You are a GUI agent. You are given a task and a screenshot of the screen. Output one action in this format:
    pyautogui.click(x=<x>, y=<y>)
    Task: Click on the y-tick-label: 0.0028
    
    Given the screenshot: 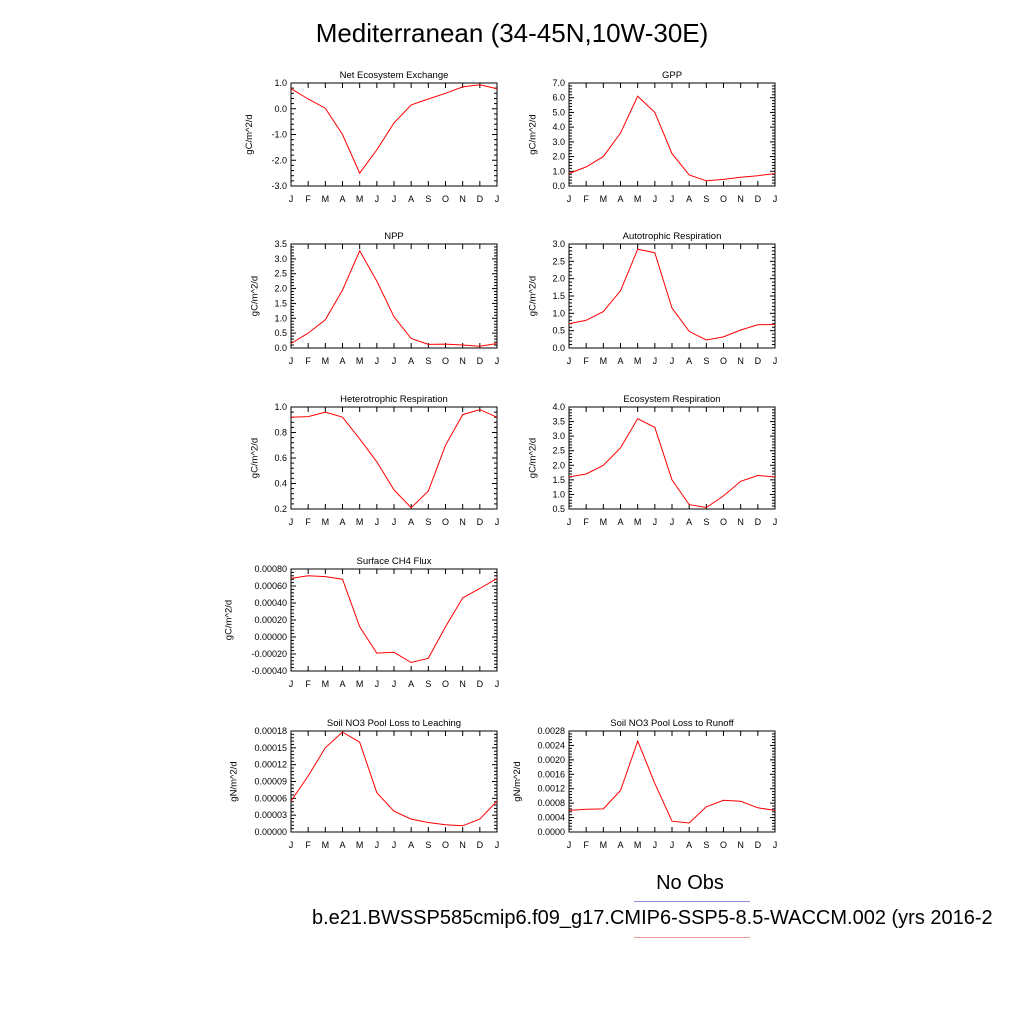 What is the action you would take?
    pyautogui.click(x=551, y=731)
    